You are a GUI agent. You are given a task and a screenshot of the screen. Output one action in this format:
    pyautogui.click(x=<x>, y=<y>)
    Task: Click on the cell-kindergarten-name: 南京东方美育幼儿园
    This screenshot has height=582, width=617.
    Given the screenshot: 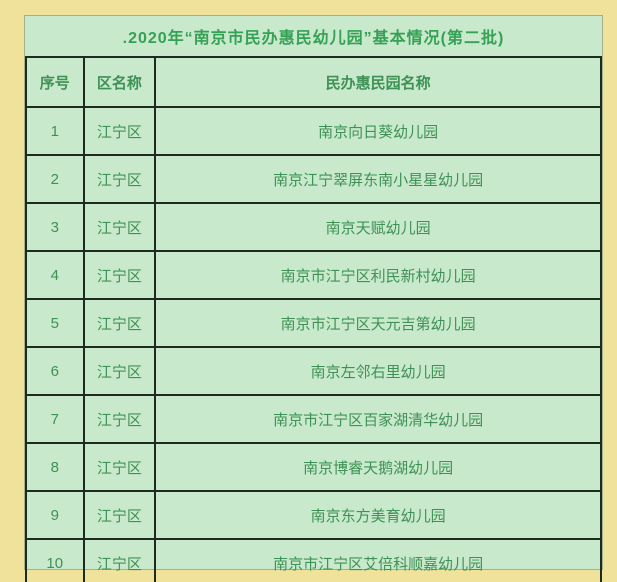 What is the action you would take?
    pyautogui.click(x=378, y=515)
    